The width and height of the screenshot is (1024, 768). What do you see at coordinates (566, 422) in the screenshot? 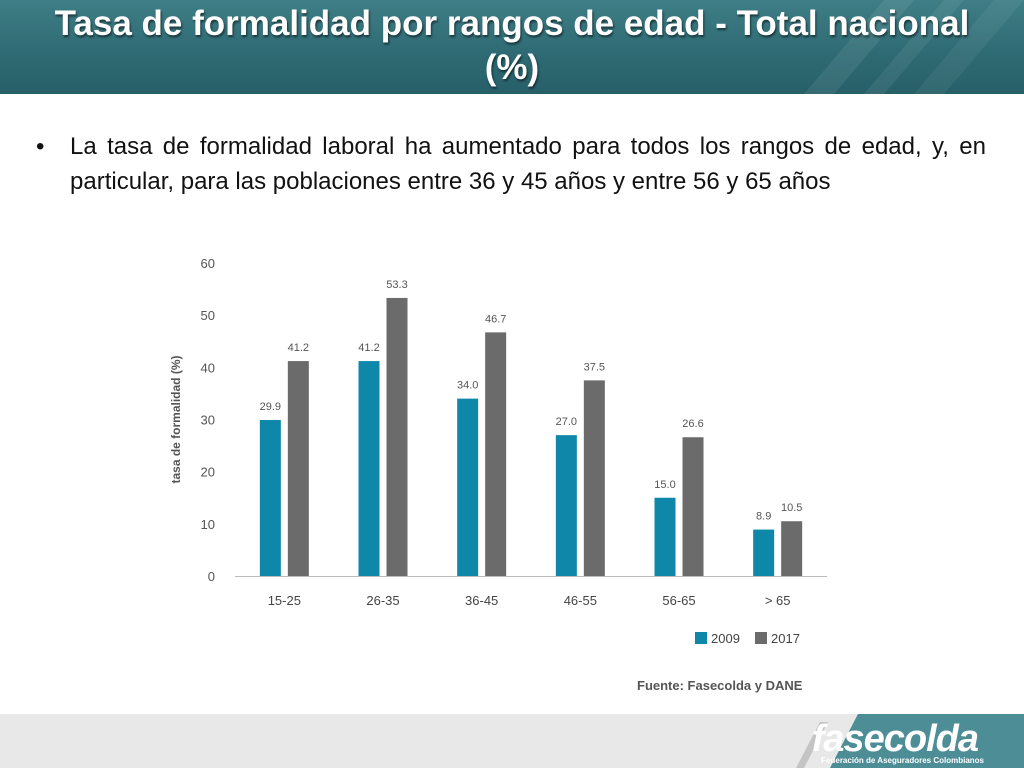
I see `data-label: 27.0` at bounding box center [566, 422].